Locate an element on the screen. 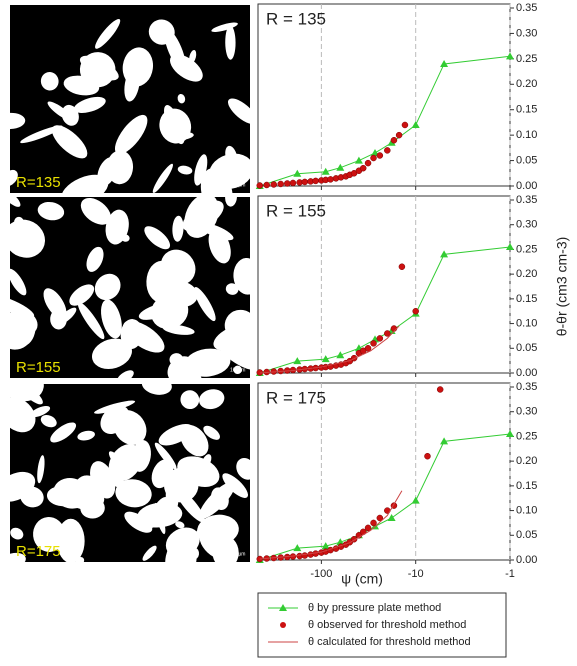 This screenshot has height=666, width=577. micrograph: R=135 100µm is located at coordinates (130, 99).